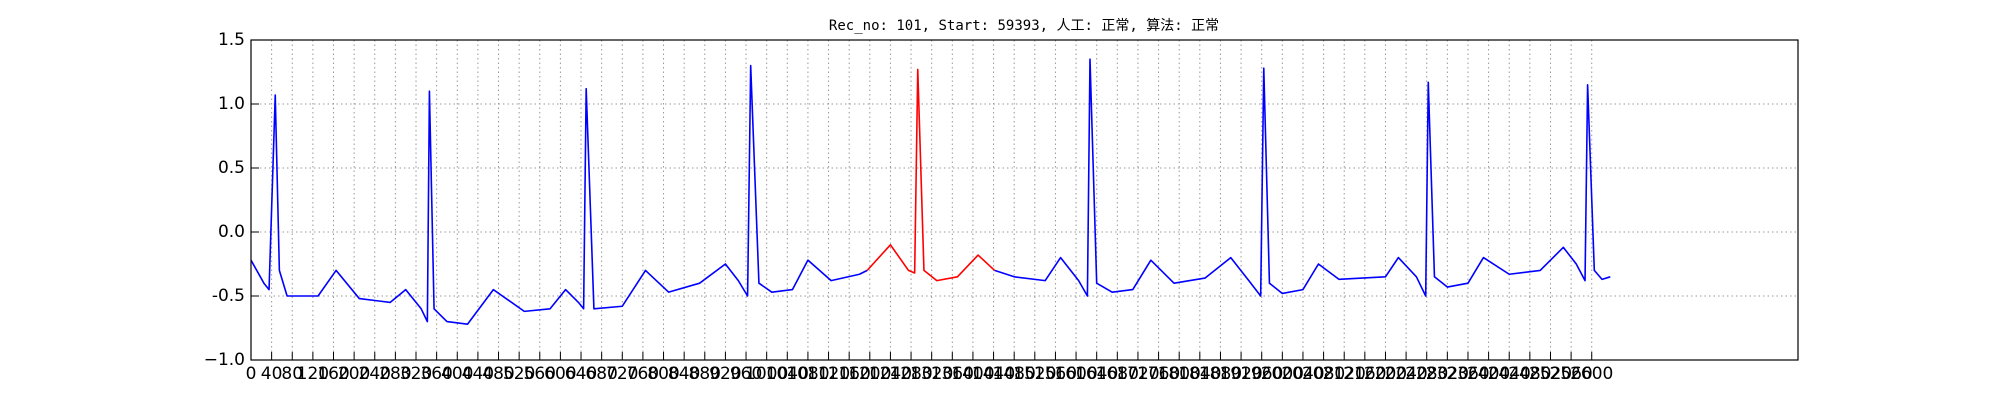  Describe the element at coordinates (1055, 374) in the screenshot. I see `x-tick-label: 1560` at that location.